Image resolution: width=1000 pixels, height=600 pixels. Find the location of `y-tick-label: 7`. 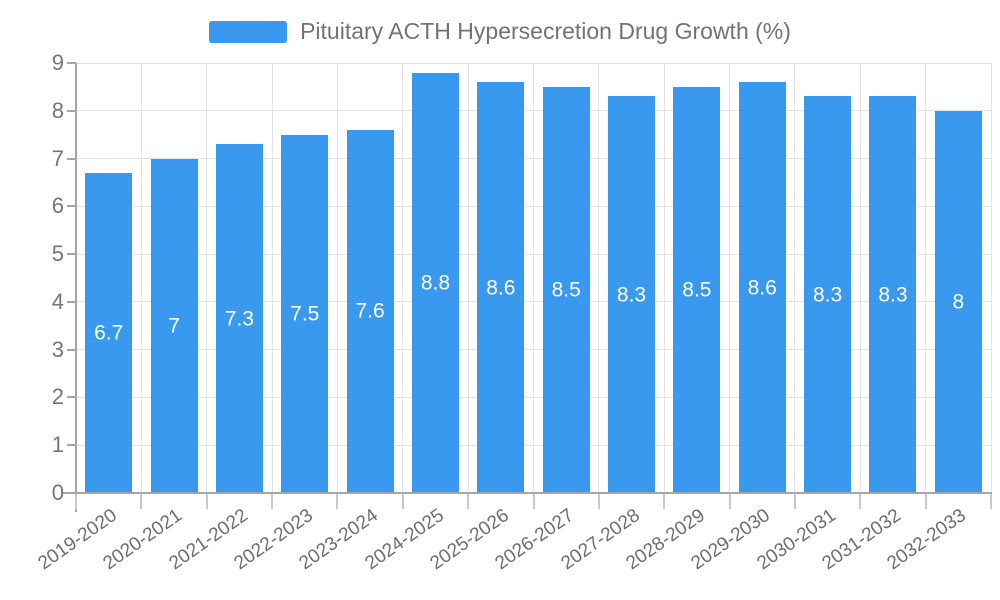

y-tick-label: 7 is located at coordinates (57, 158).